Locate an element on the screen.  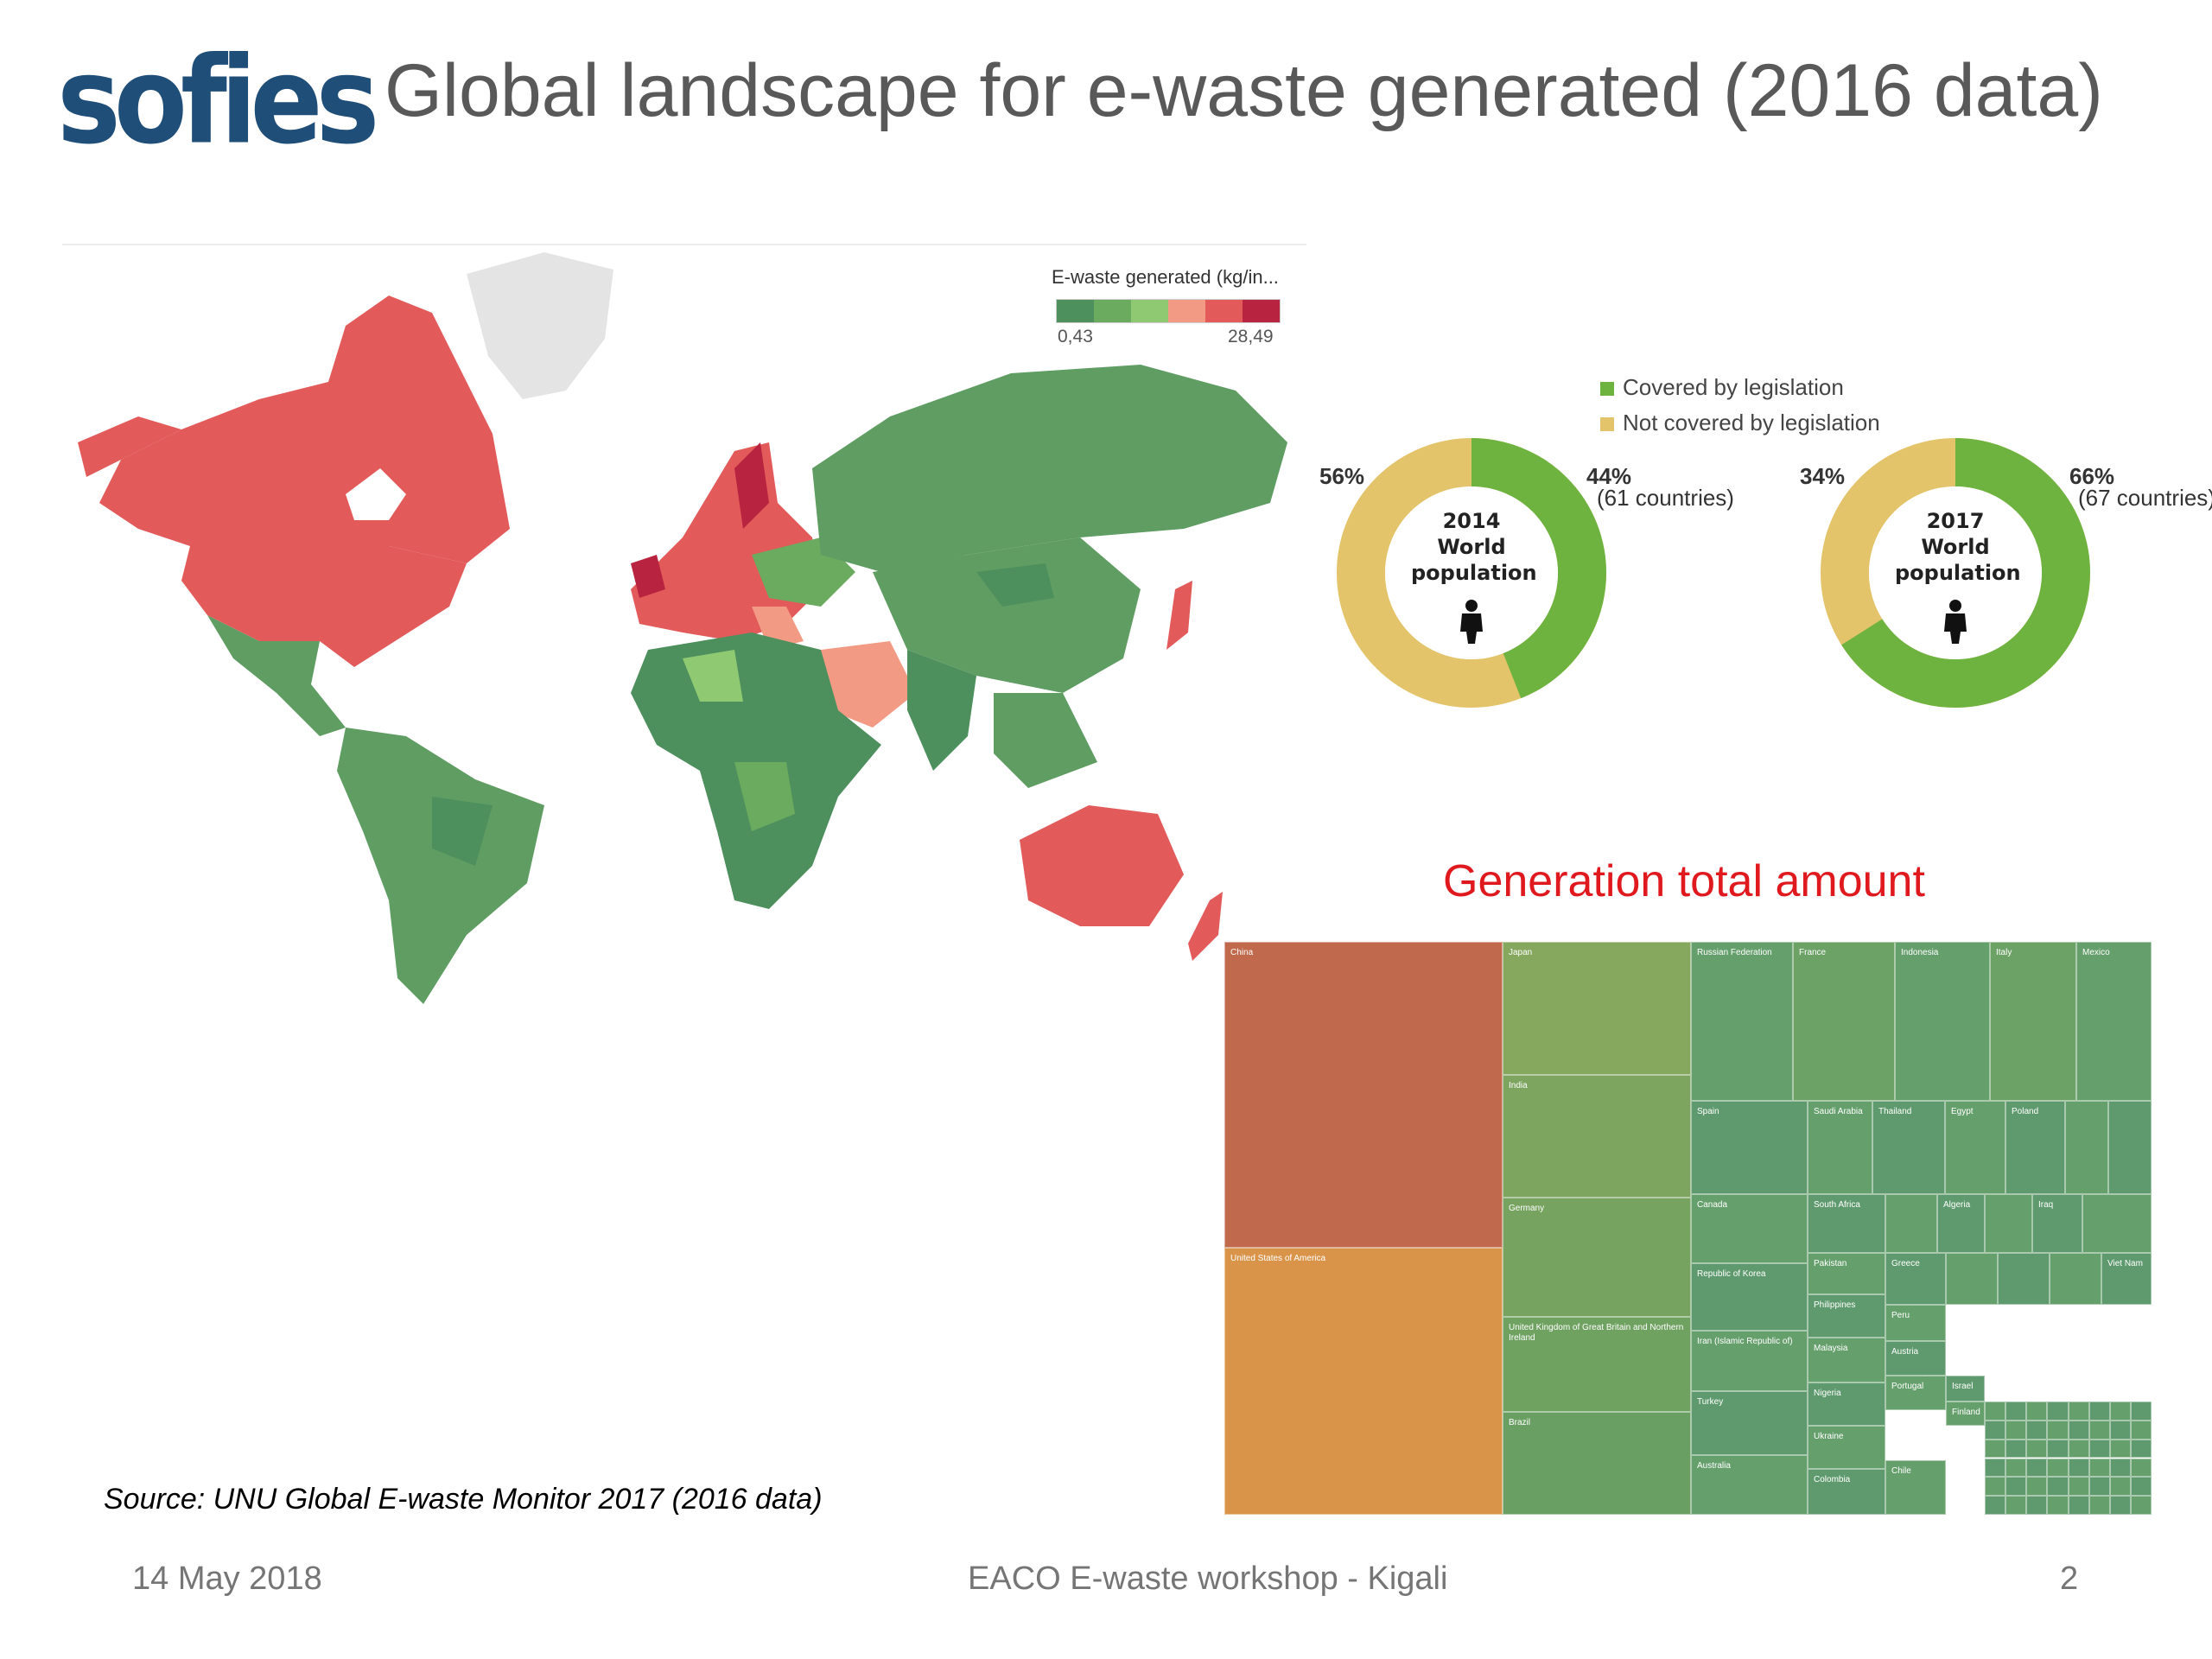
treemap-tile-algeria: Algeria is located at coordinates (1961, 1223).